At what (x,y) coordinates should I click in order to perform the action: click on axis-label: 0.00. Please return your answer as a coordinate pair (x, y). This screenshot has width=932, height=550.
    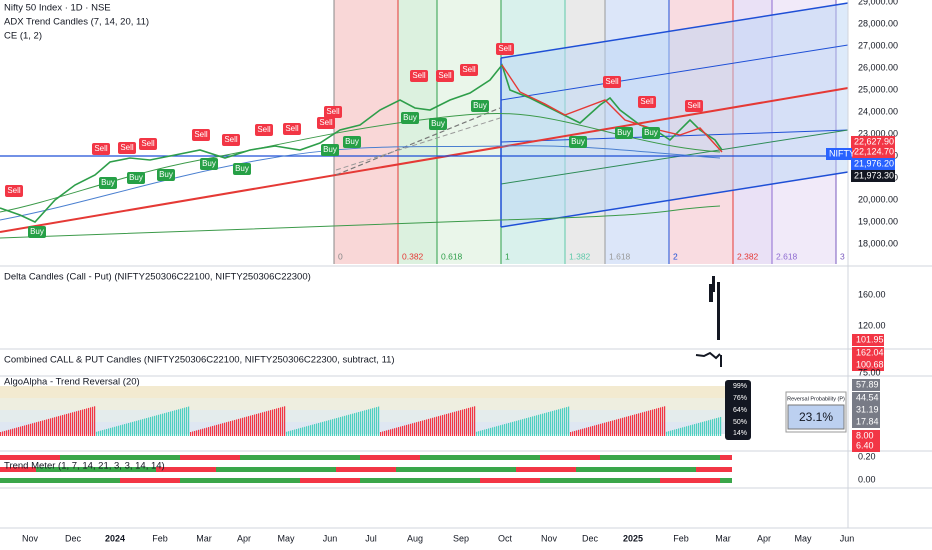
    Looking at the image, I should click on (867, 479).